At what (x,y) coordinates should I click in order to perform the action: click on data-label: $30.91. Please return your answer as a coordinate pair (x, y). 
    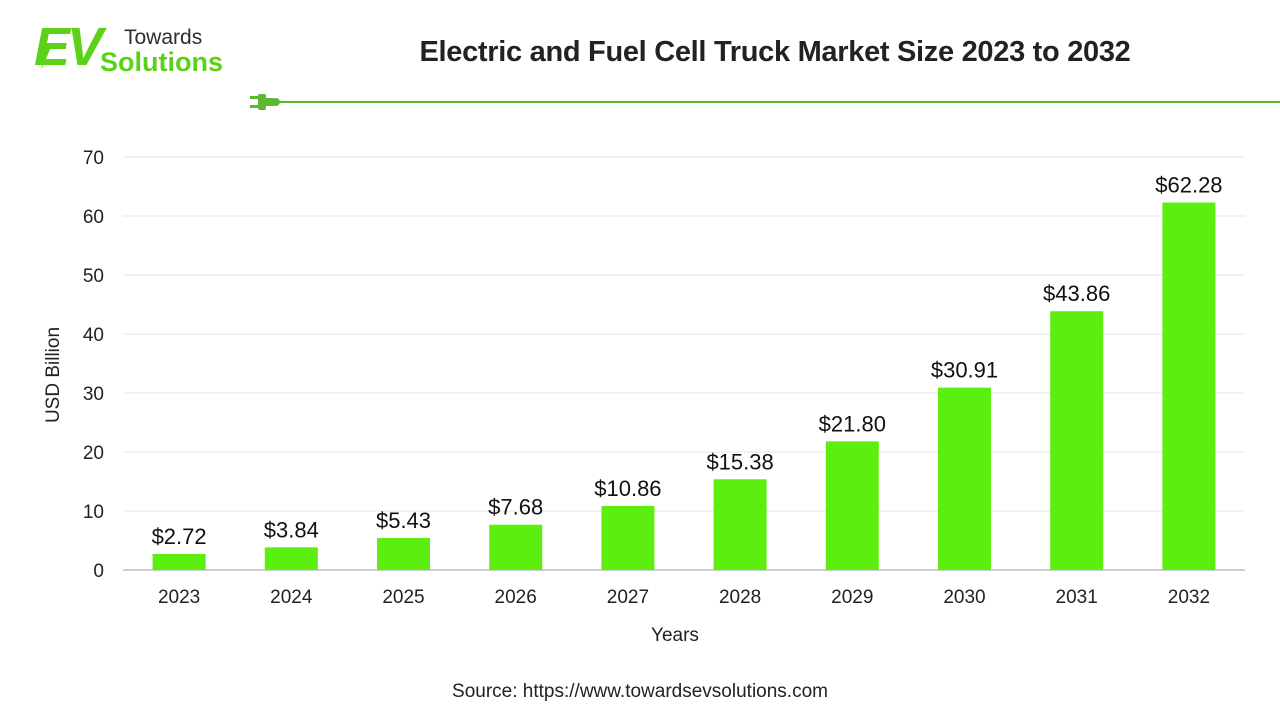
    Looking at the image, I should click on (964, 370).